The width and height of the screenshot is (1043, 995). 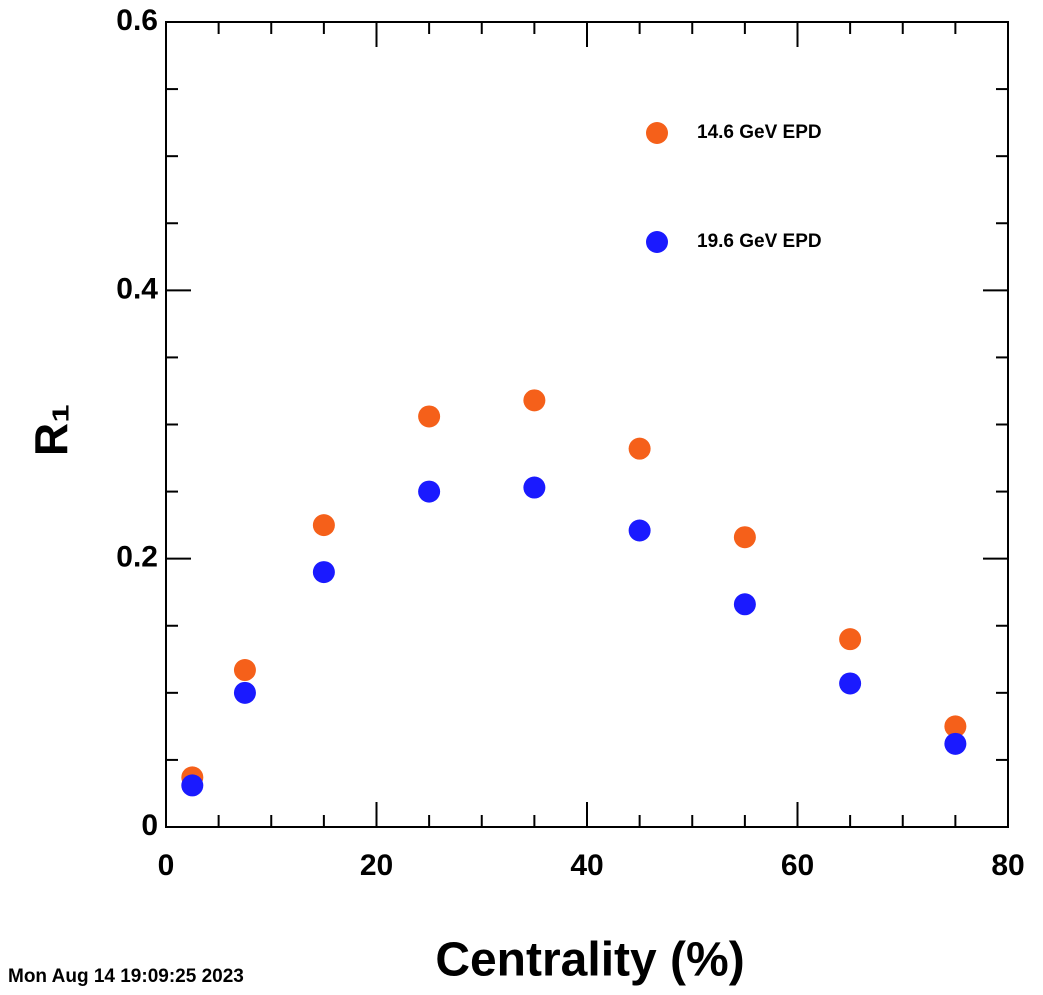 What do you see at coordinates (1007, 865) in the screenshot?
I see `x-tick-label: 80` at bounding box center [1007, 865].